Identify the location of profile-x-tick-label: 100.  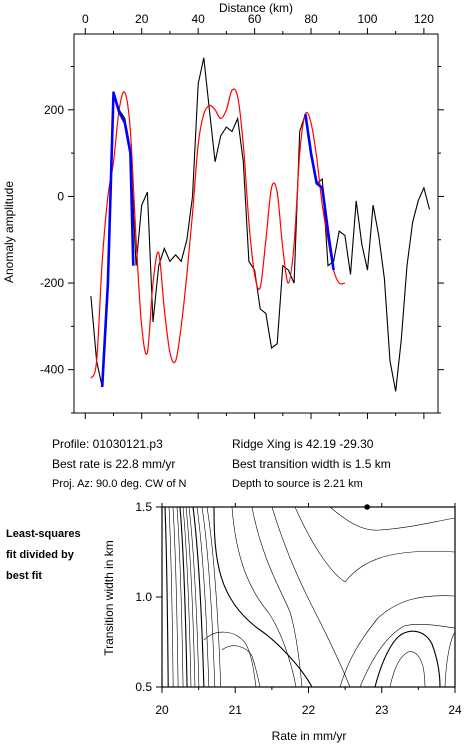
(367, 19).